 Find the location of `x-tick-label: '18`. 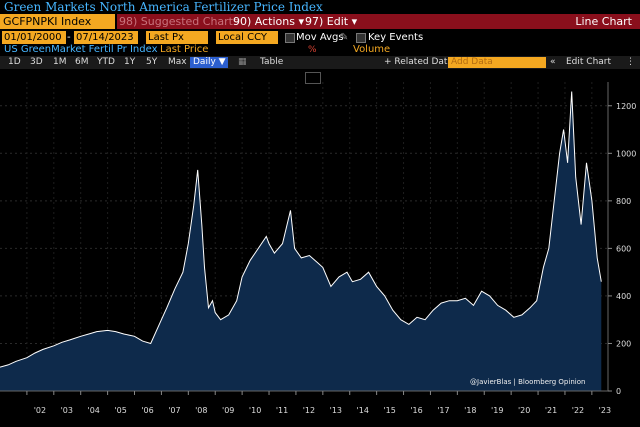

x-tick-label: '18 is located at coordinates (470, 410).